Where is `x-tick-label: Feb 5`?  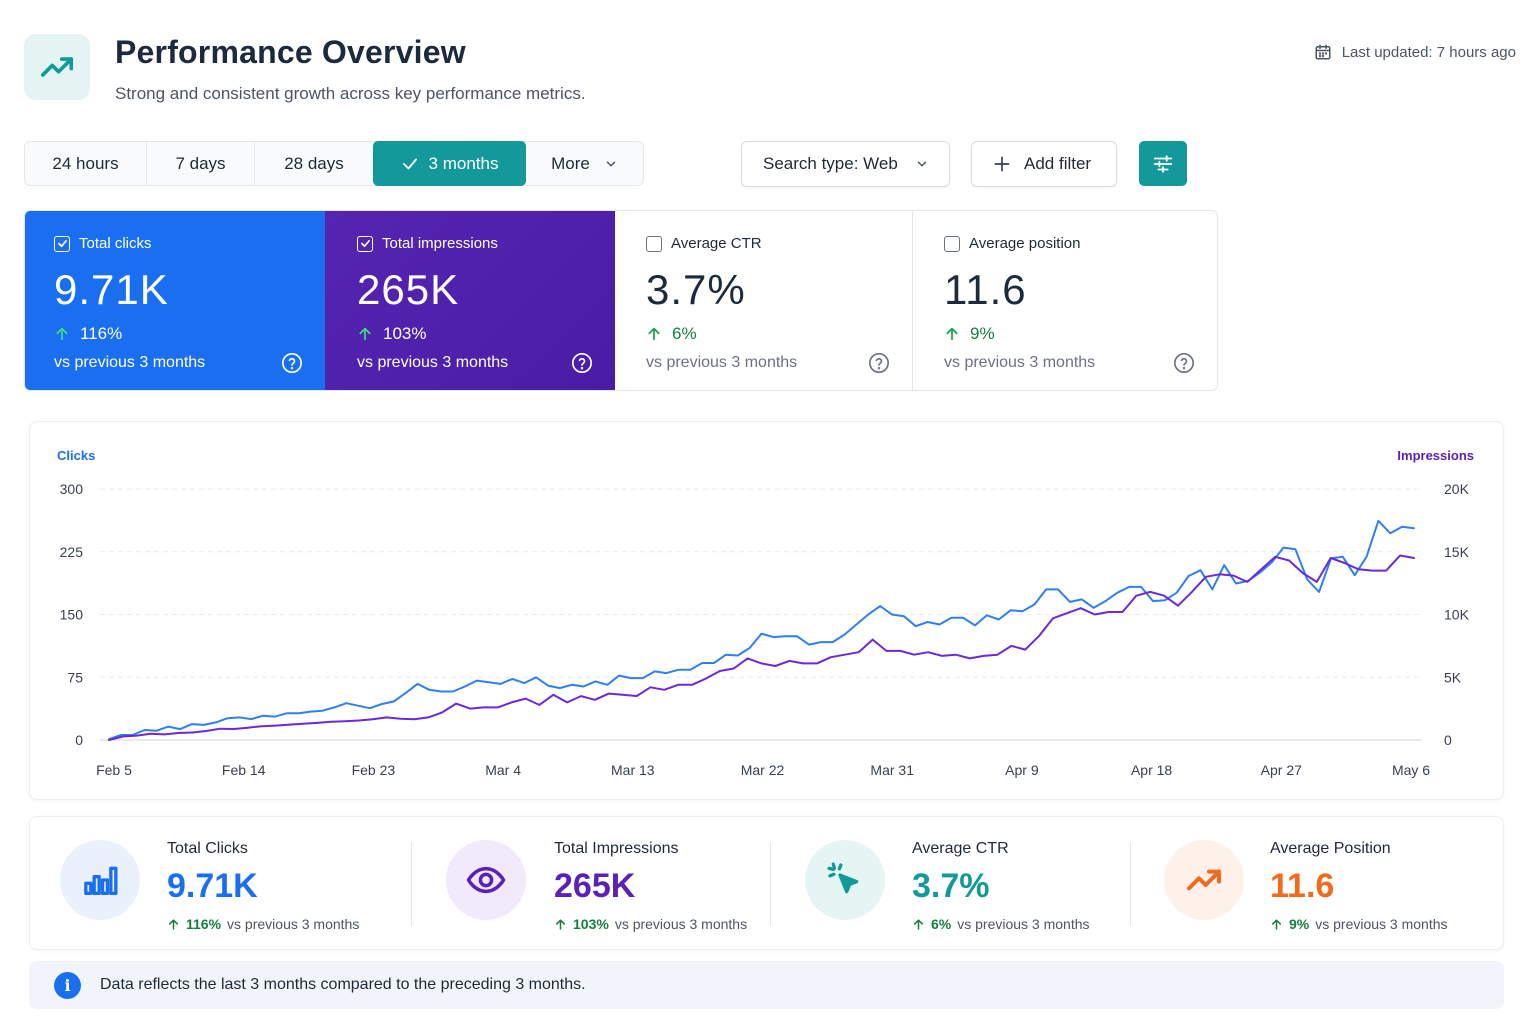 x-tick-label: Feb 5 is located at coordinates (114, 770).